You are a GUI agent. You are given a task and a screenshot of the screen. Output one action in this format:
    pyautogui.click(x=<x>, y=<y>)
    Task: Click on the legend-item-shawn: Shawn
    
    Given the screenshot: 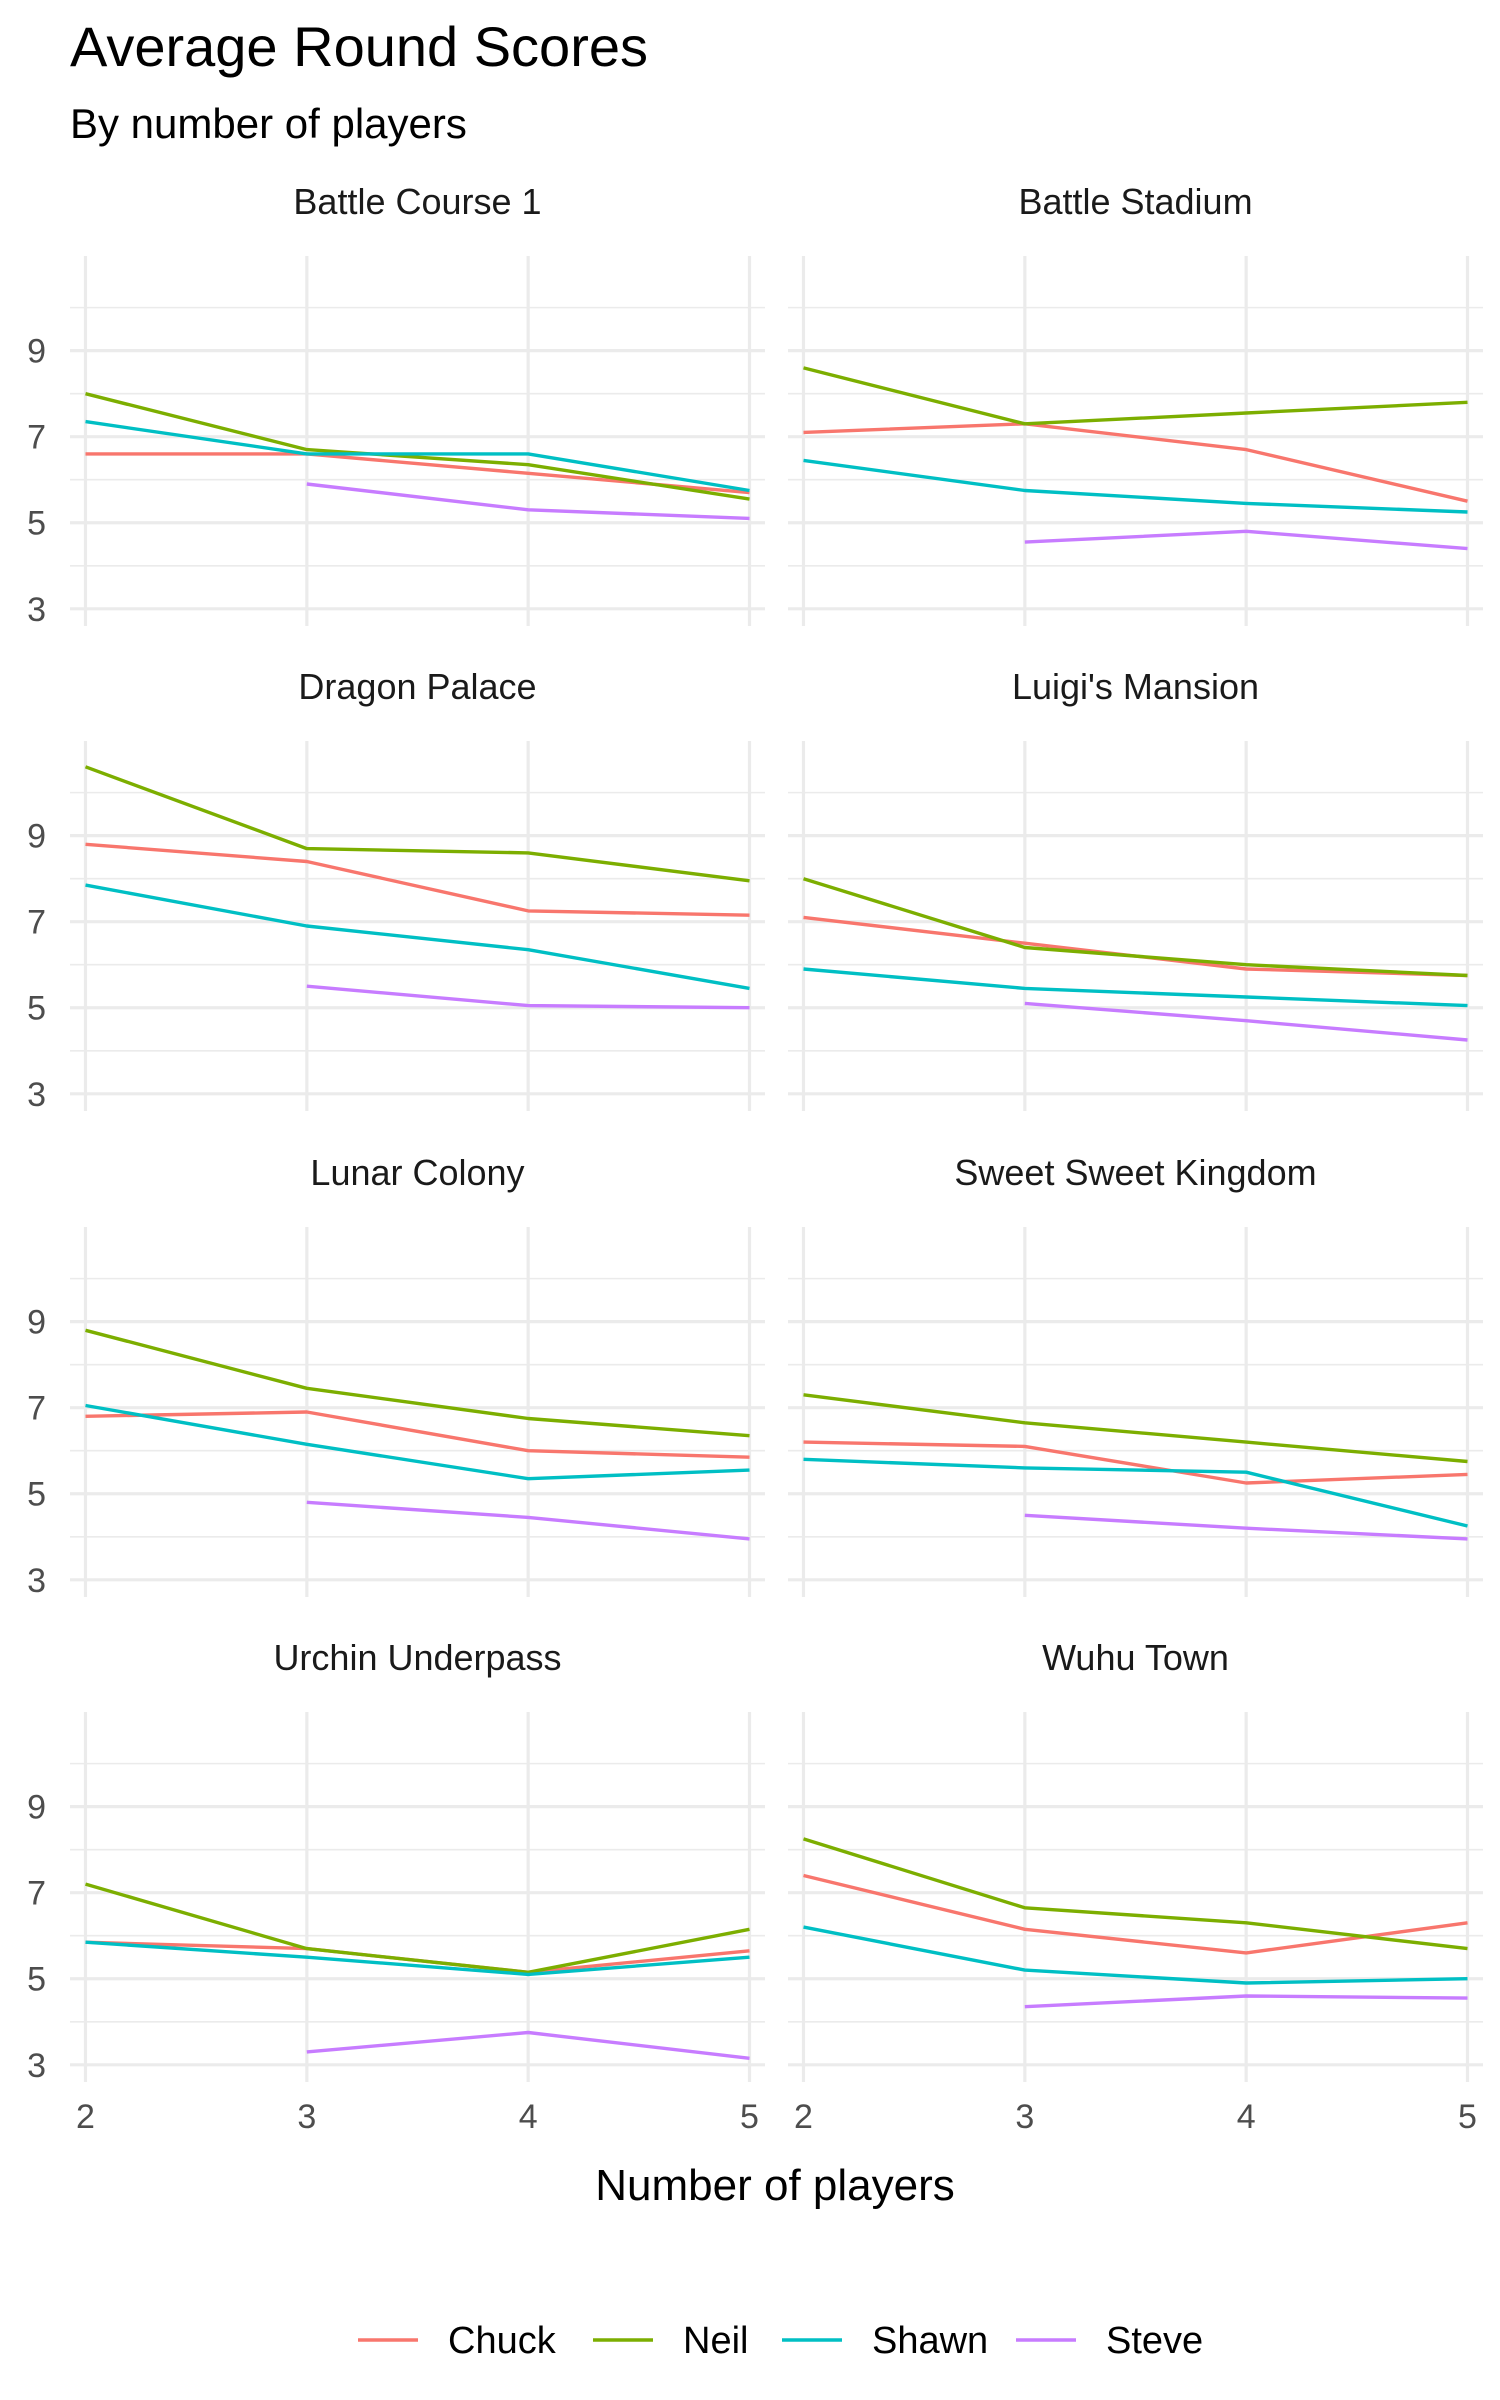 What is the action you would take?
    pyautogui.click(x=885, y=2341)
    